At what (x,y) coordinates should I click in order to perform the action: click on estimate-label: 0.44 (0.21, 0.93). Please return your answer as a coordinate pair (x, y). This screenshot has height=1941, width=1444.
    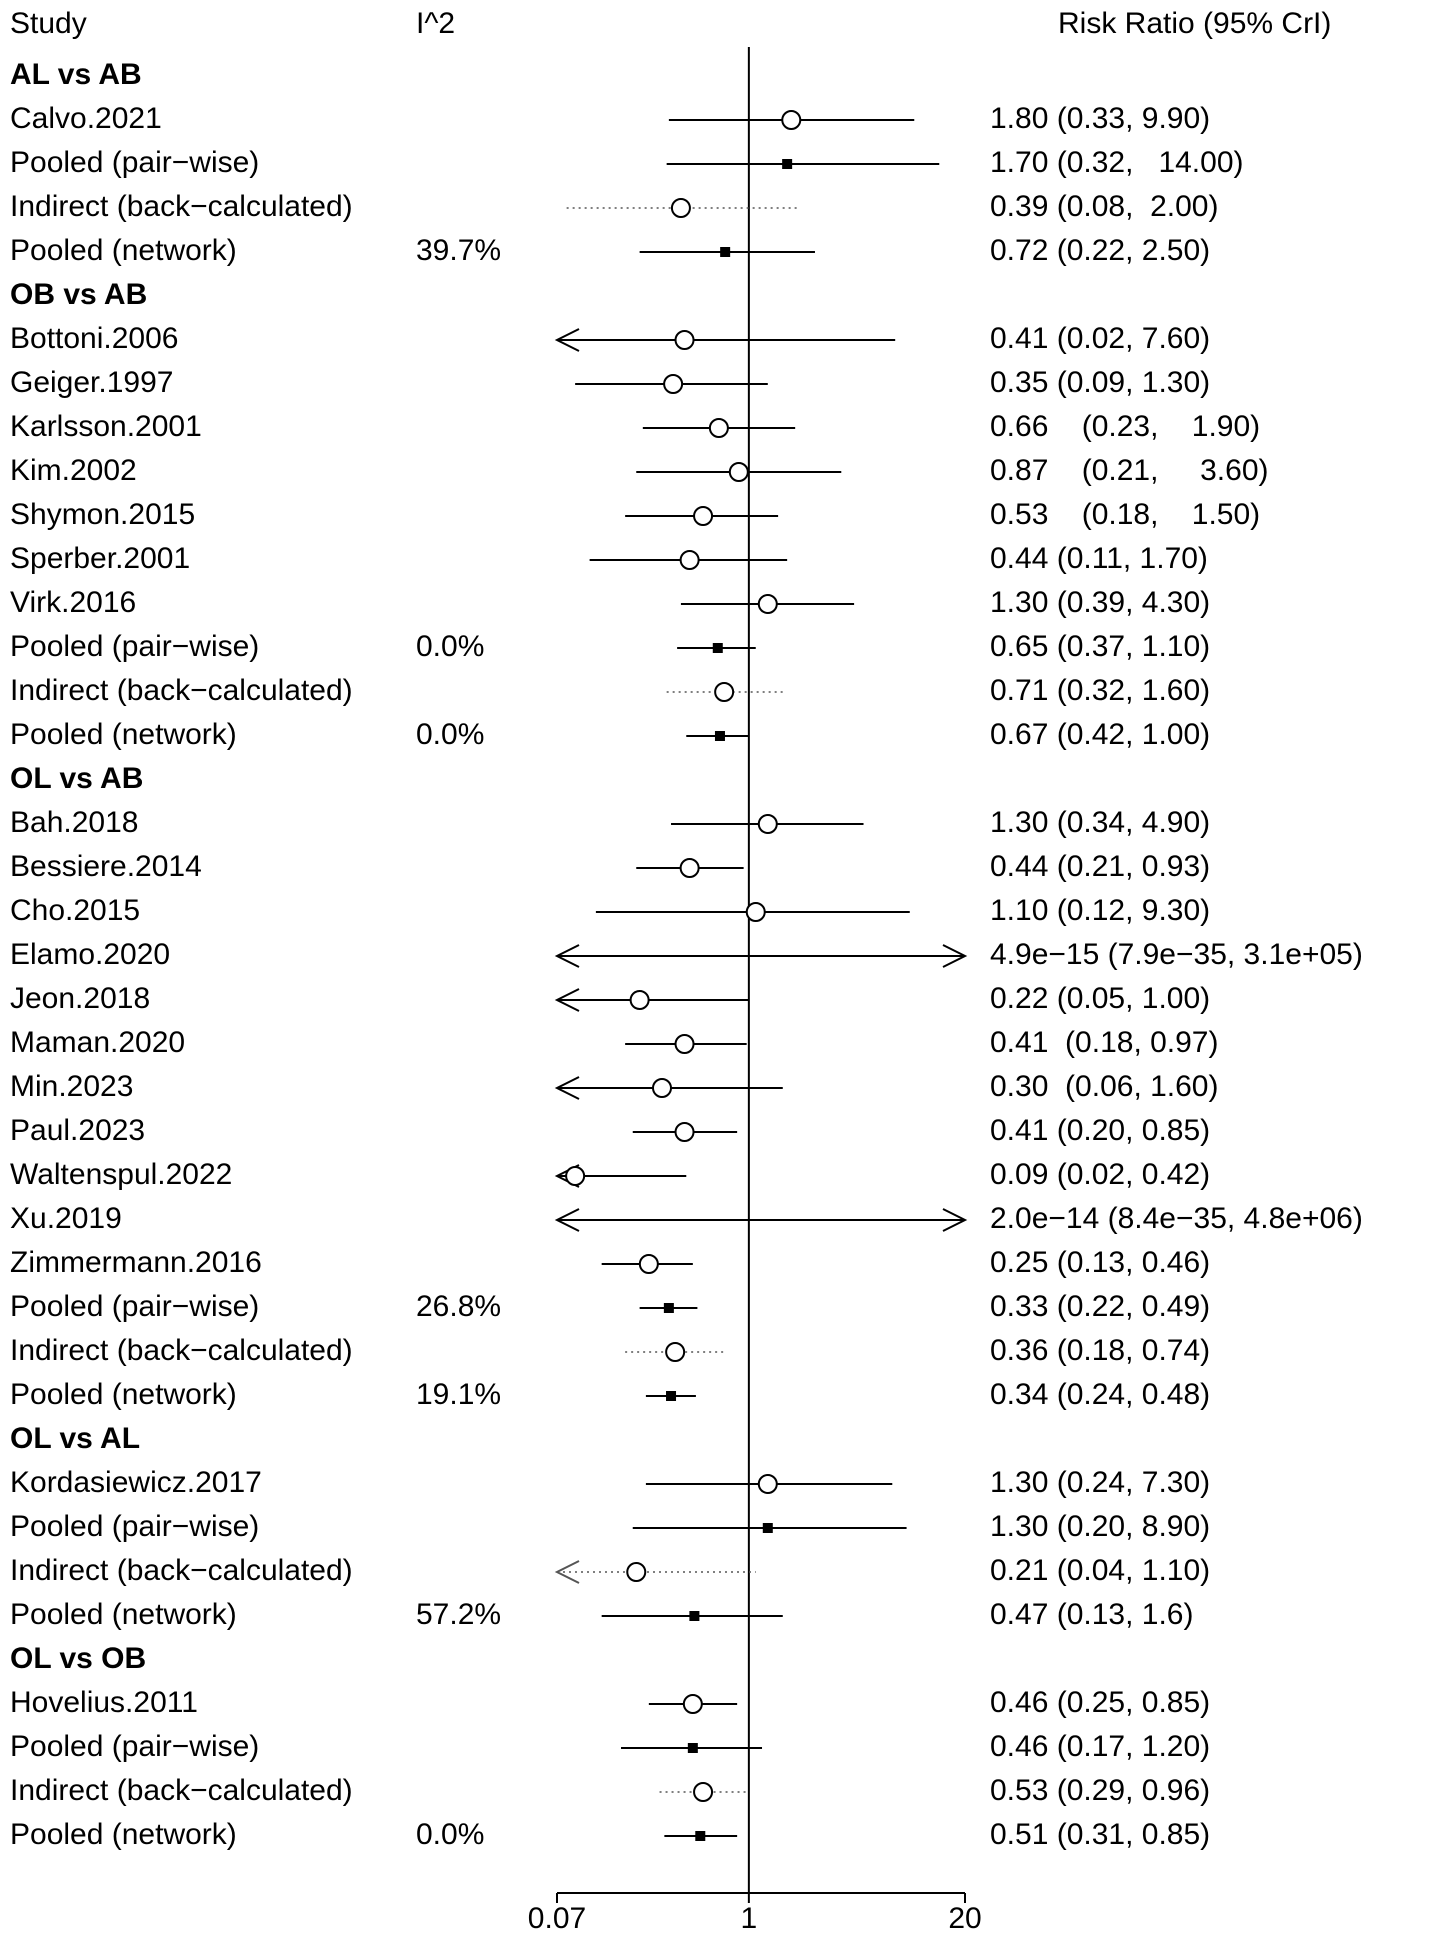
    Looking at the image, I should click on (1100, 866).